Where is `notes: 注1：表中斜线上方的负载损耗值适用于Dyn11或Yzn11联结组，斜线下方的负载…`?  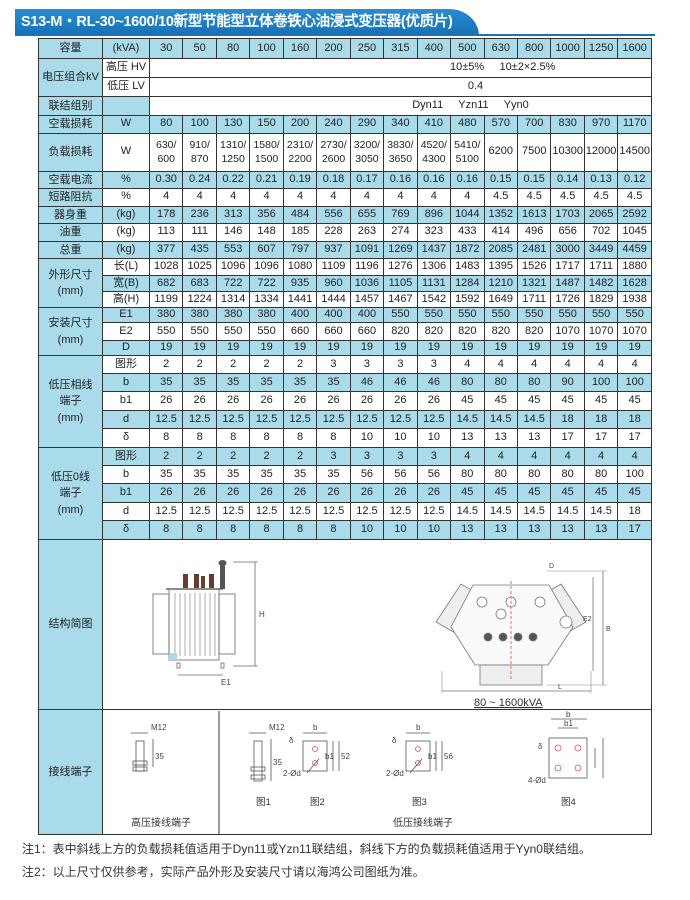 notes: 注1：表中斜线上方的负载损耗值适用于Dyn11或Yzn11联结组，斜线下方的负载… is located at coordinates (306, 861).